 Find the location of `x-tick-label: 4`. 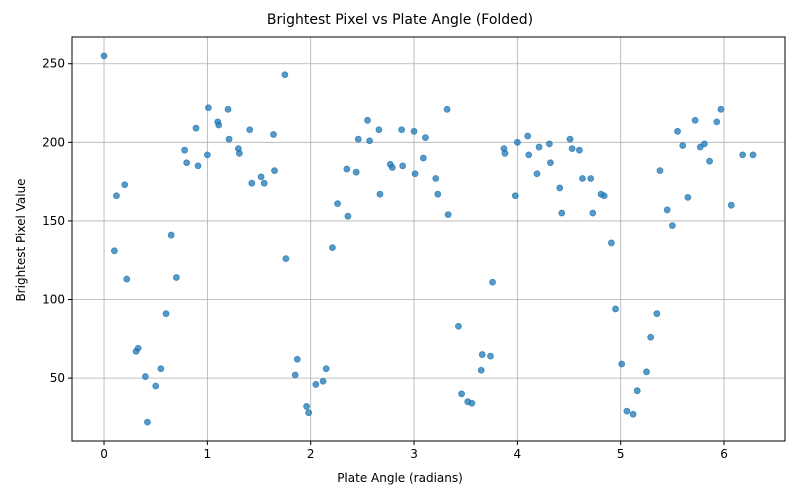

x-tick-label: 4 is located at coordinates (518, 454).